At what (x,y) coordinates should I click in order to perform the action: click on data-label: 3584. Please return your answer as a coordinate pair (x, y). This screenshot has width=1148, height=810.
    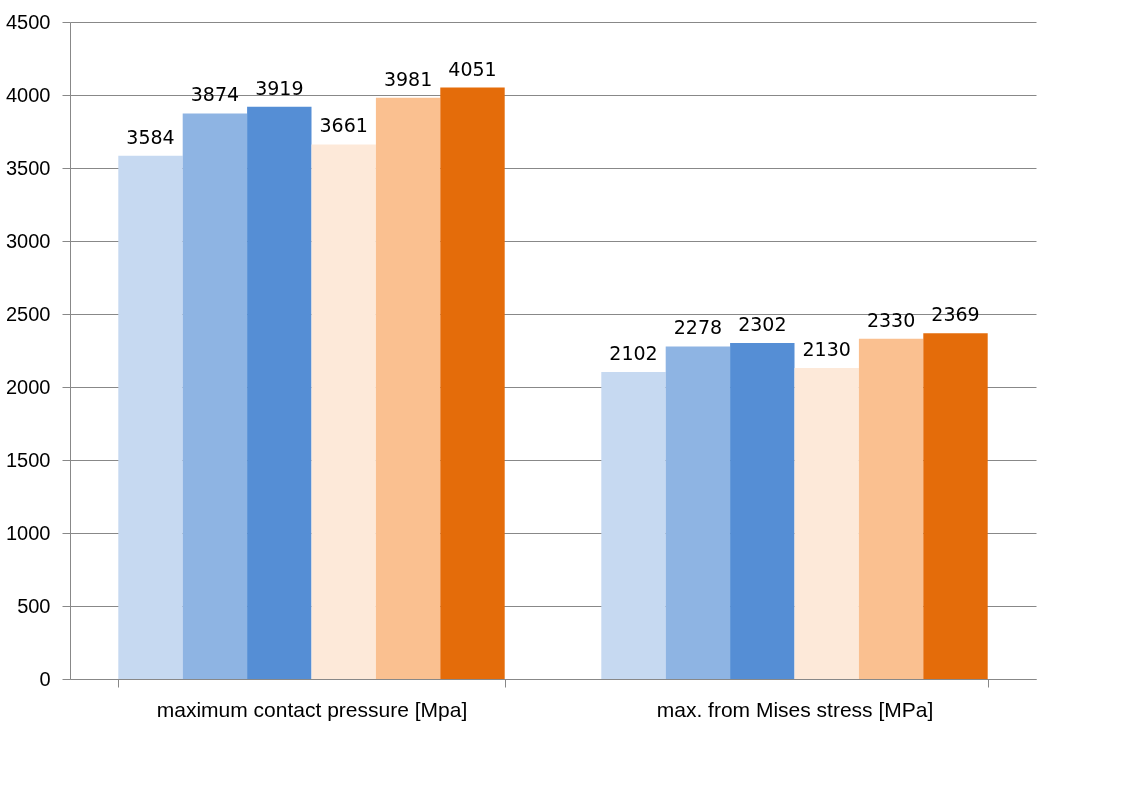
    Looking at the image, I should click on (150, 136).